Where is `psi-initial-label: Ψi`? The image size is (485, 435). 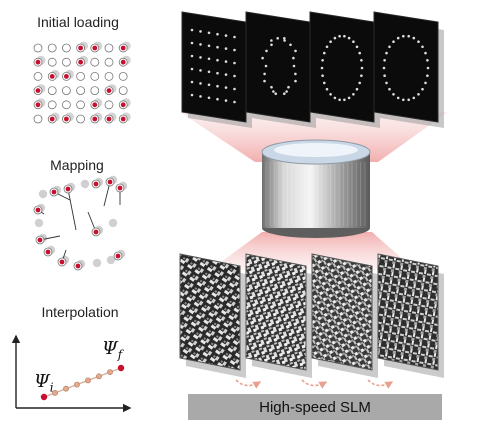
psi-initial-label: Ψi is located at coordinates (44, 383).